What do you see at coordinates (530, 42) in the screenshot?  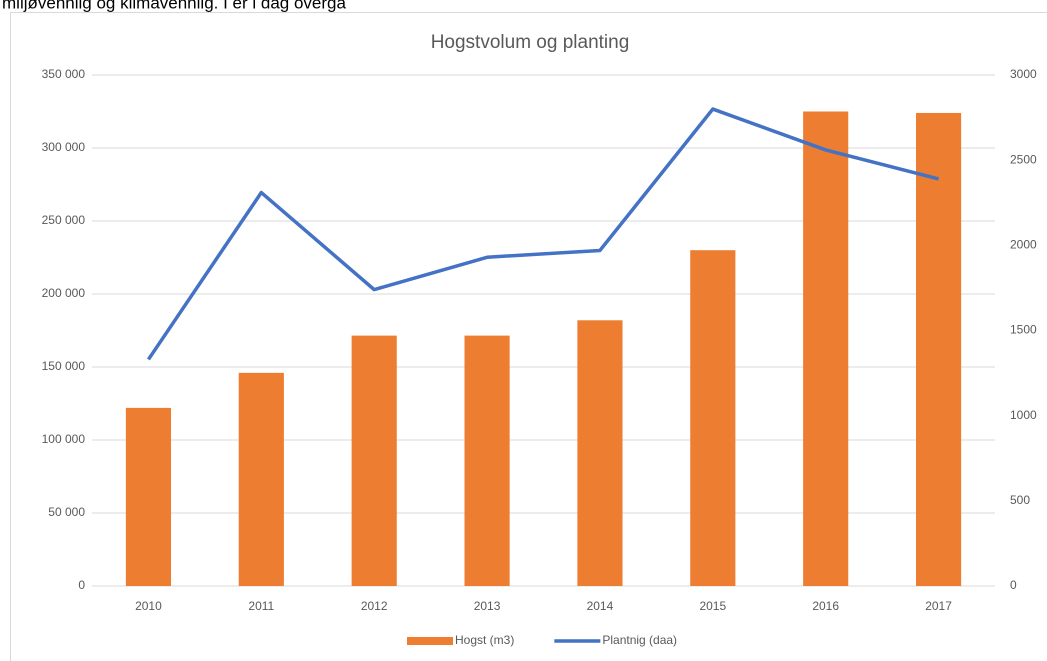 I see `chart-title: Hogstvolum og planting` at bounding box center [530, 42].